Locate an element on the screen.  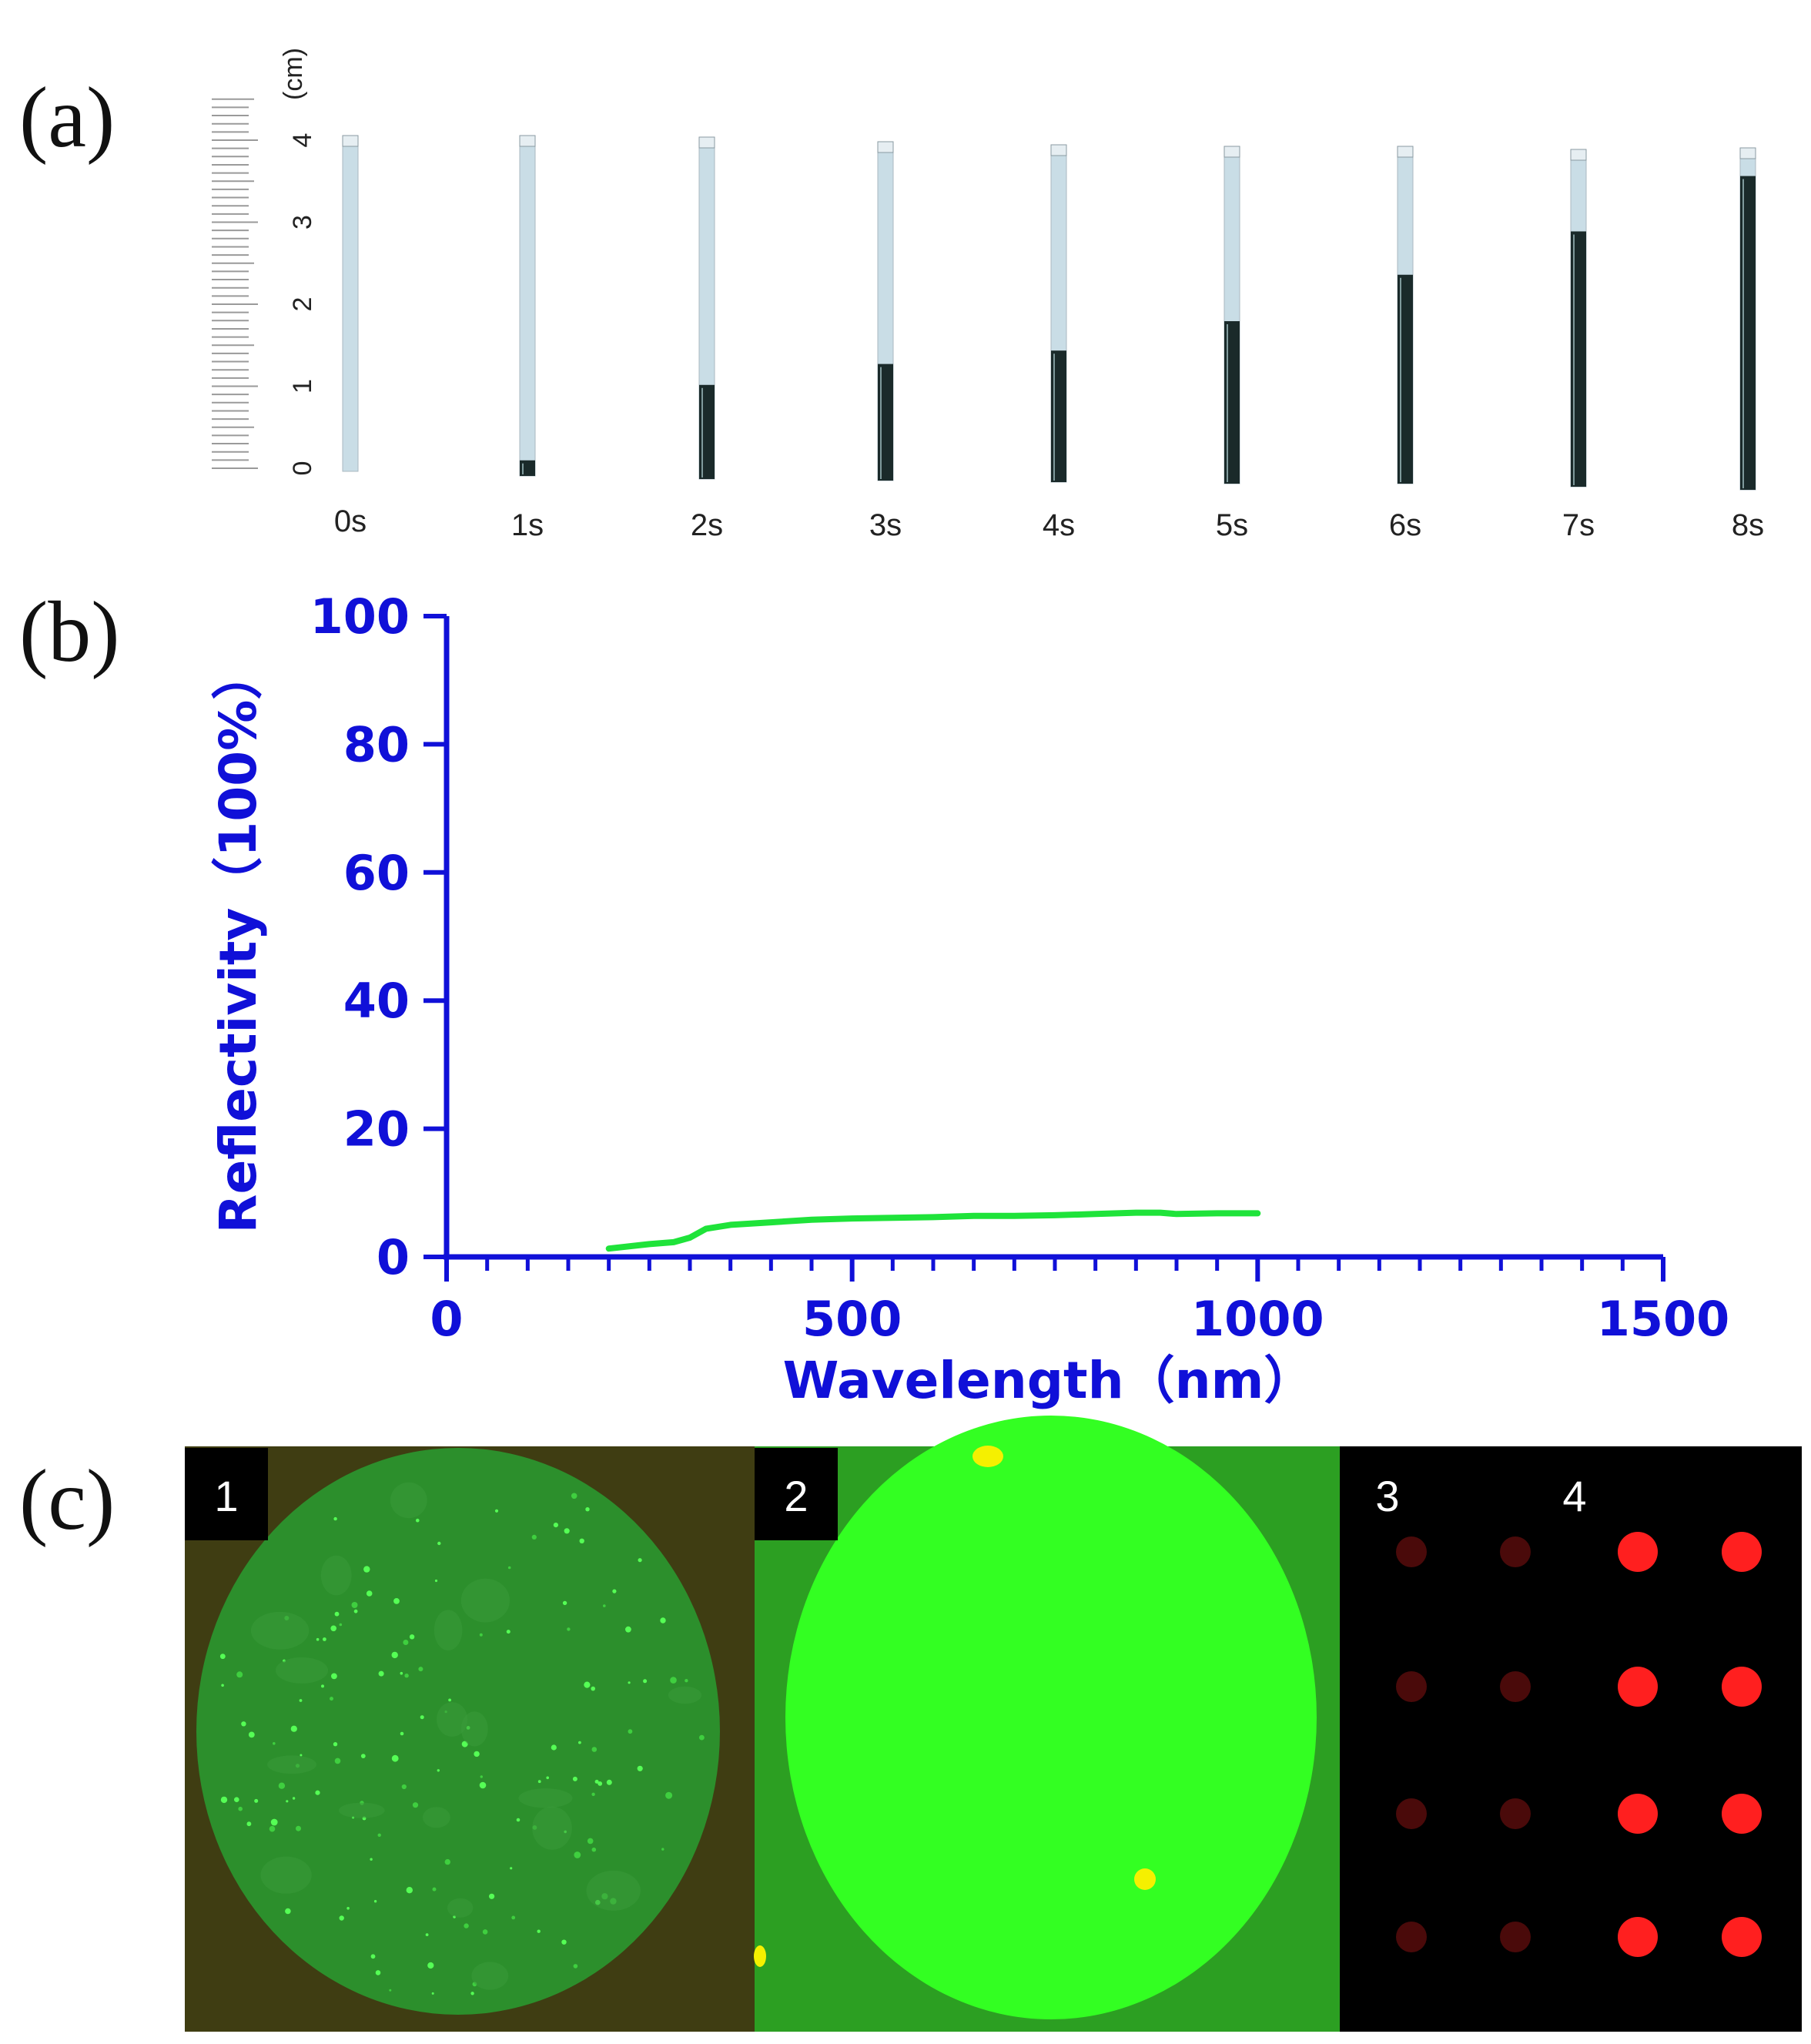
panel-c-label: (c) is located at coordinates (67, 1500).